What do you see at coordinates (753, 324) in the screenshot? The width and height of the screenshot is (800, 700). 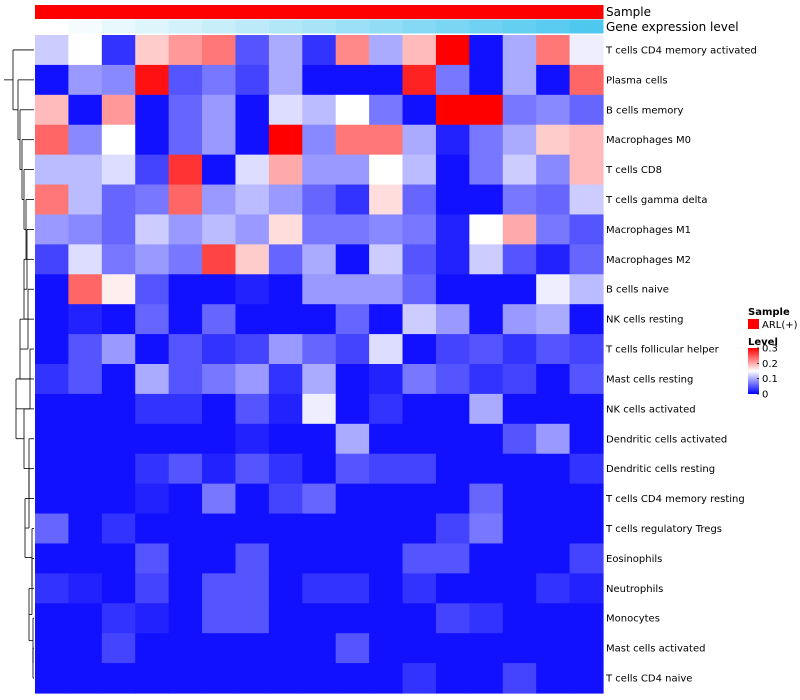 I see `legend-sample-swatch` at bounding box center [753, 324].